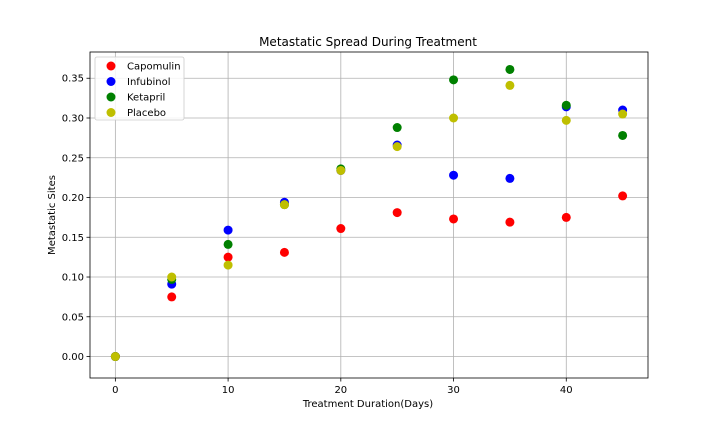 Image resolution: width=720 pixels, height=432 pixels. What do you see at coordinates (228, 390) in the screenshot?
I see `x-tick-label: 10` at bounding box center [228, 390].